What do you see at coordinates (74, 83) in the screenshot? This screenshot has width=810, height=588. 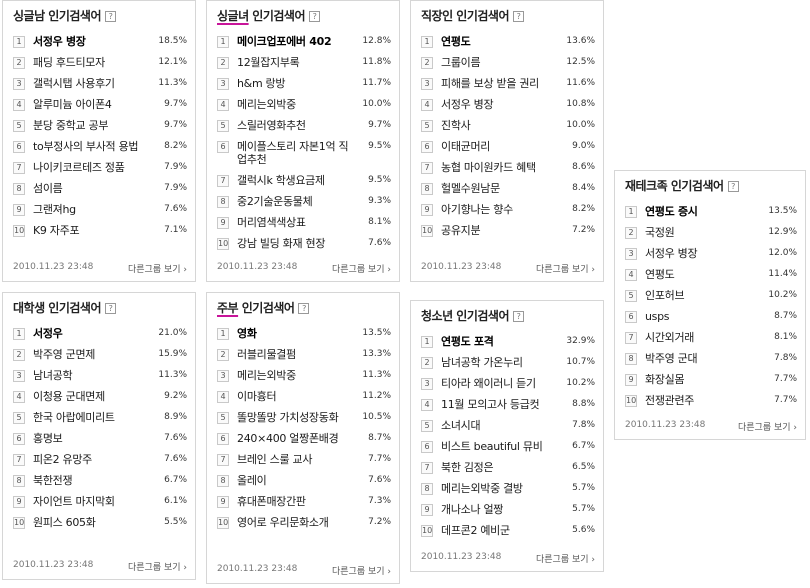 I see `keyword-link: 갤럭시탭 사용후기` at bounding box center [74, 83].